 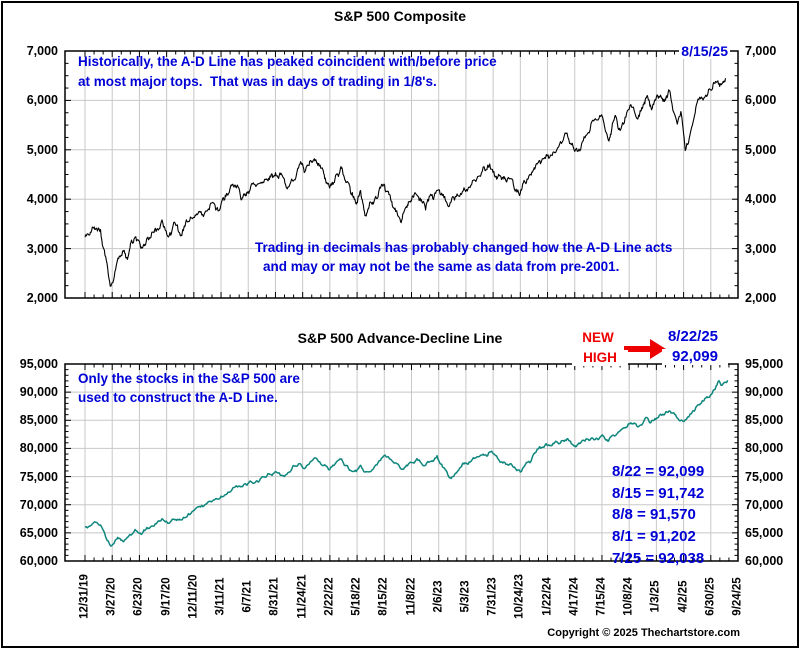 I want to click on x-axis-label: 9/17/20, so click(x=166, y=596).